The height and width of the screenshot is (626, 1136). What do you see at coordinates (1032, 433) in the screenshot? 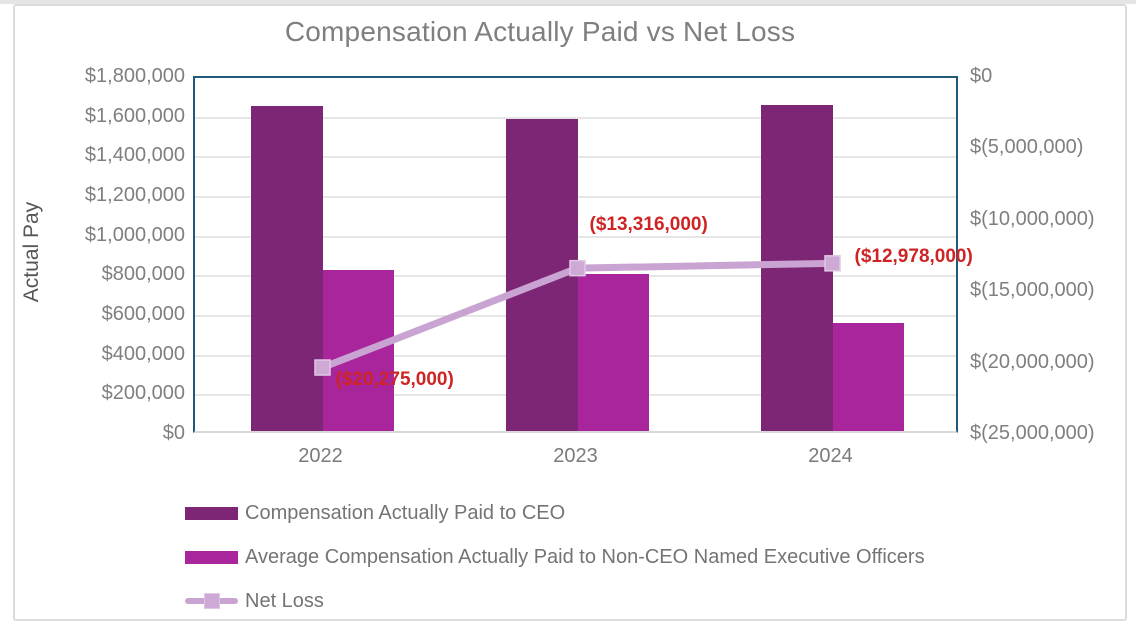
I see `right-axis-tick-label: $(25,000,000)` at bounding box center [1032, 433].